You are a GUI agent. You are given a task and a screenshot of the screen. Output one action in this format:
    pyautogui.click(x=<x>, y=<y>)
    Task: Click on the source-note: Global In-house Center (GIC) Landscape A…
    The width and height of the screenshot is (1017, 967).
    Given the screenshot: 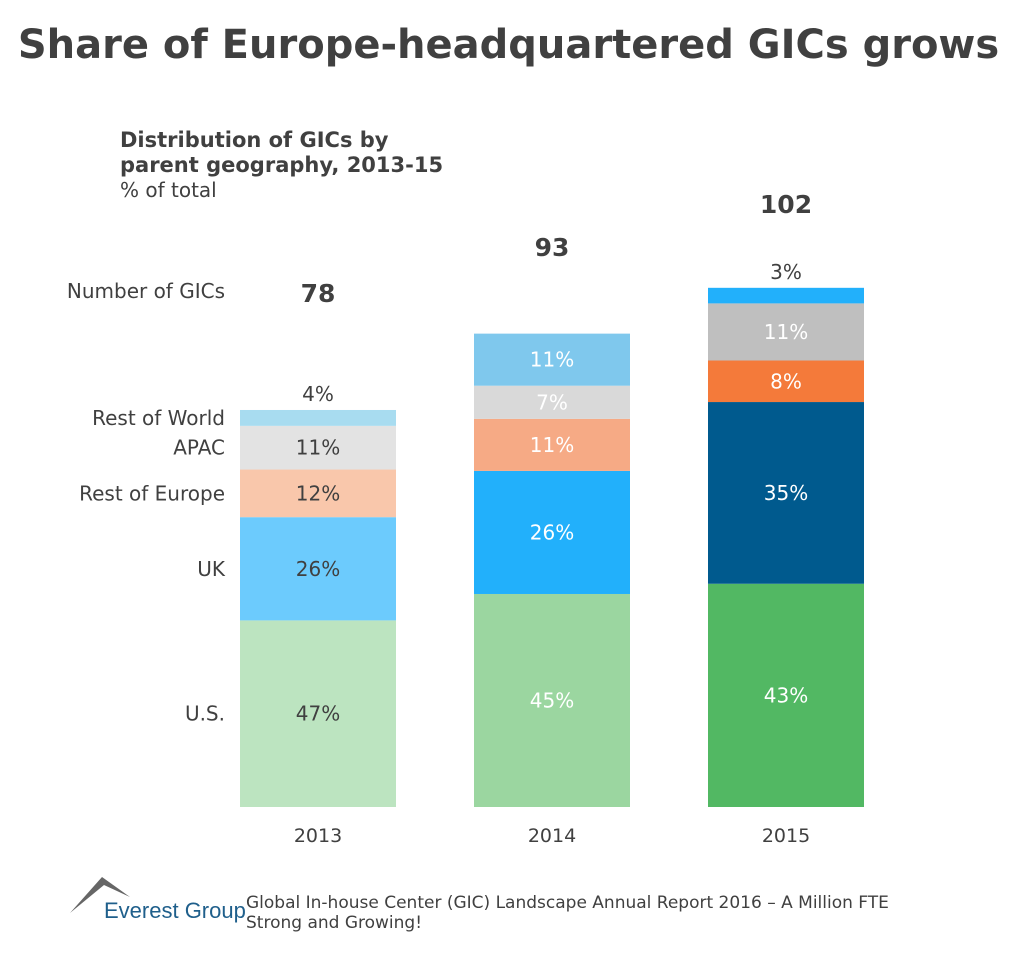 What is the action you would take?
    pyautogui.click(x=567, y=913)
    